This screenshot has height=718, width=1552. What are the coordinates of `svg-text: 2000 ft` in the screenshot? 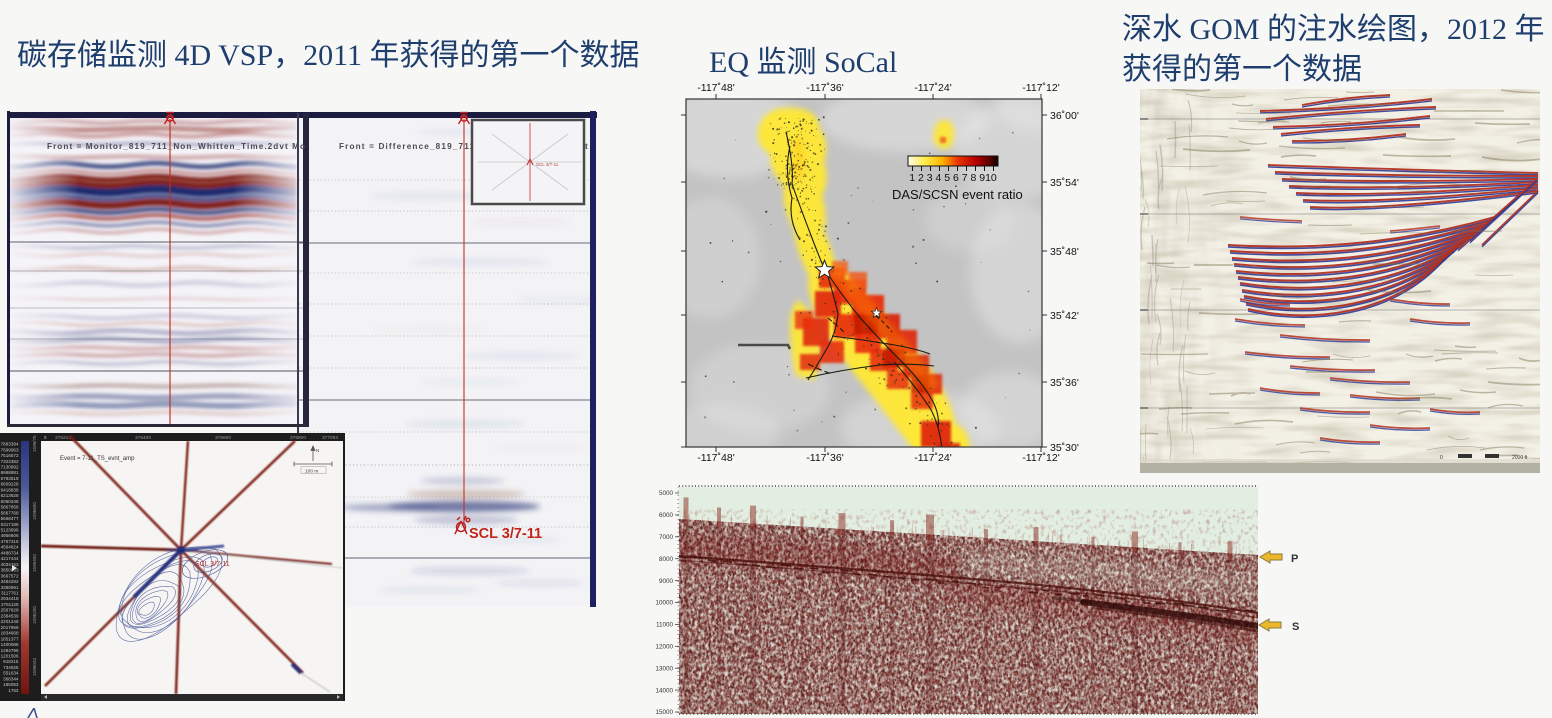 It's located at (1520, 458).